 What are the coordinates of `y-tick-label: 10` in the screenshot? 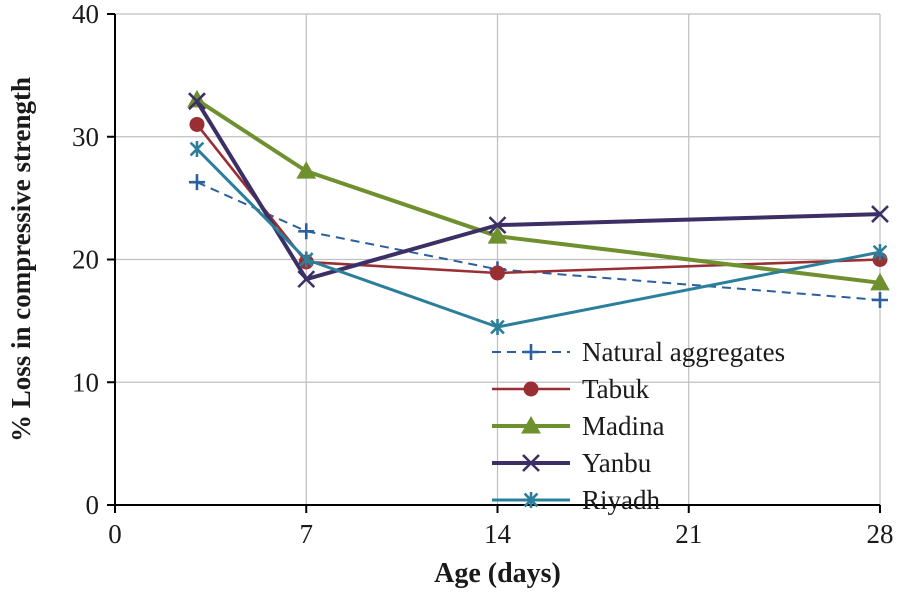 It's located at (85, 382).